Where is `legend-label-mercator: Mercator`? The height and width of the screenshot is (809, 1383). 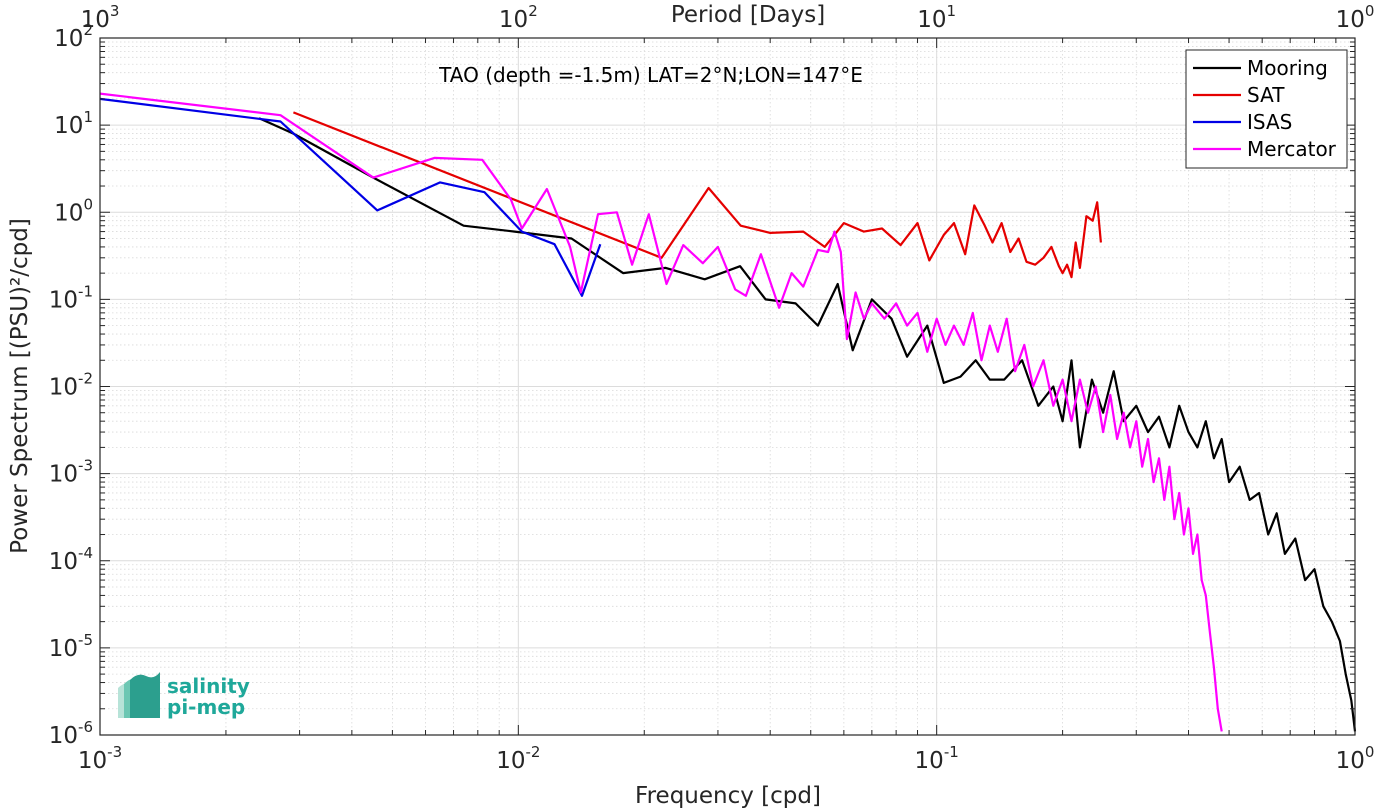
legend-label-mercator: Mercator is located at coordinates (1292, 149).